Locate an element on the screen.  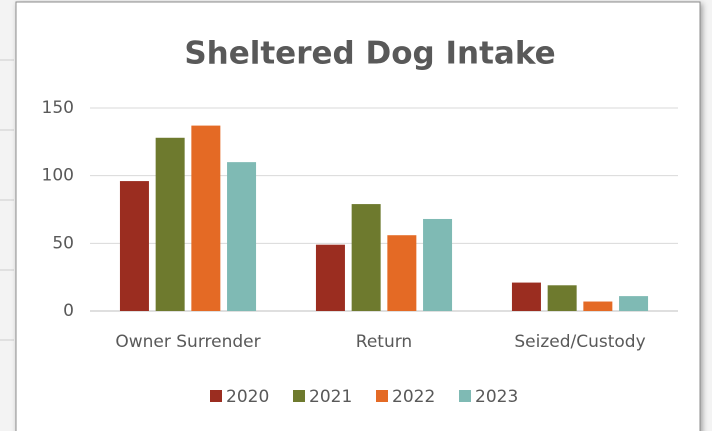
legend-label: 2021 is located at coordinates (330, 397).